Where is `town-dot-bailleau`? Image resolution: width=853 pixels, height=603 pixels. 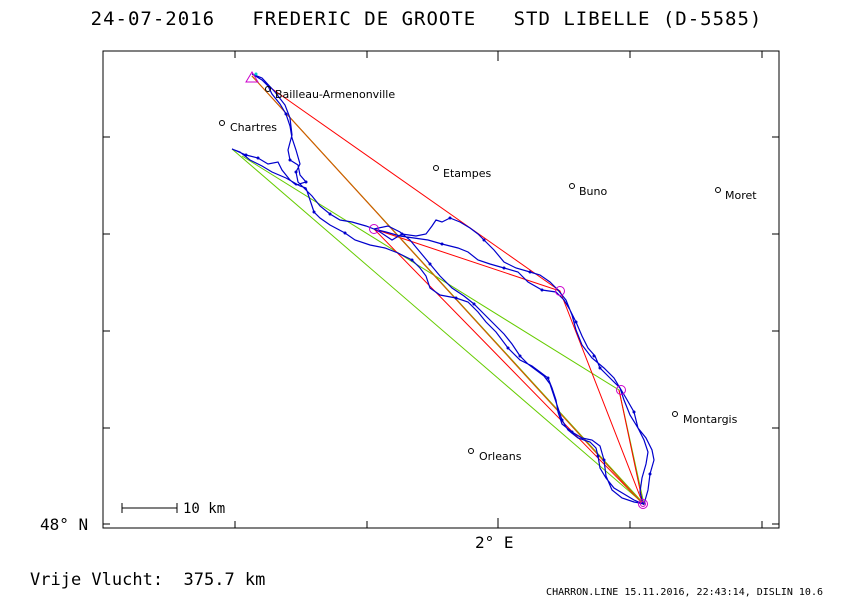
town-dot-bailleau is located at coordinates (268, 89).